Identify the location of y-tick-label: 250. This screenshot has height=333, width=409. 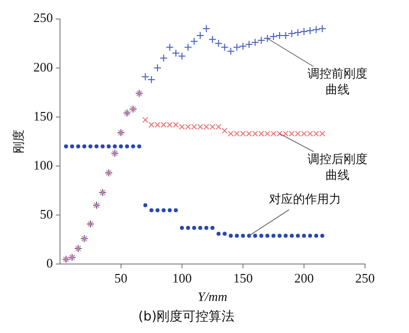
(43, 18).